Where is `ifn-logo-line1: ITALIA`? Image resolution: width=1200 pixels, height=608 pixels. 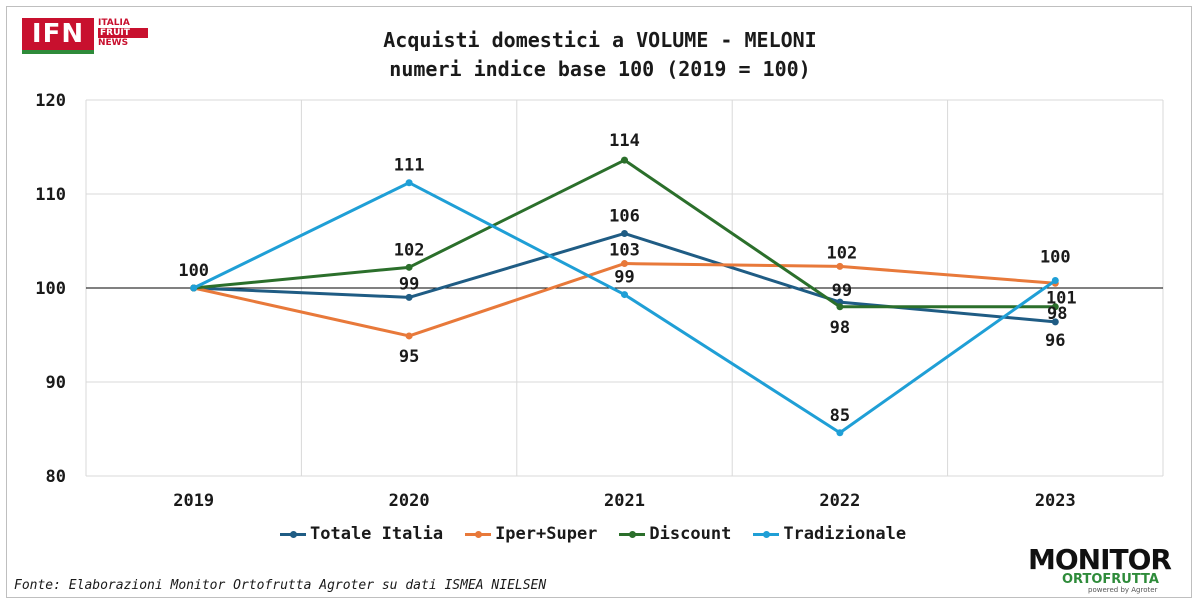
ifn-logo-line1: ITALIA is located at coordinates (114, 23).